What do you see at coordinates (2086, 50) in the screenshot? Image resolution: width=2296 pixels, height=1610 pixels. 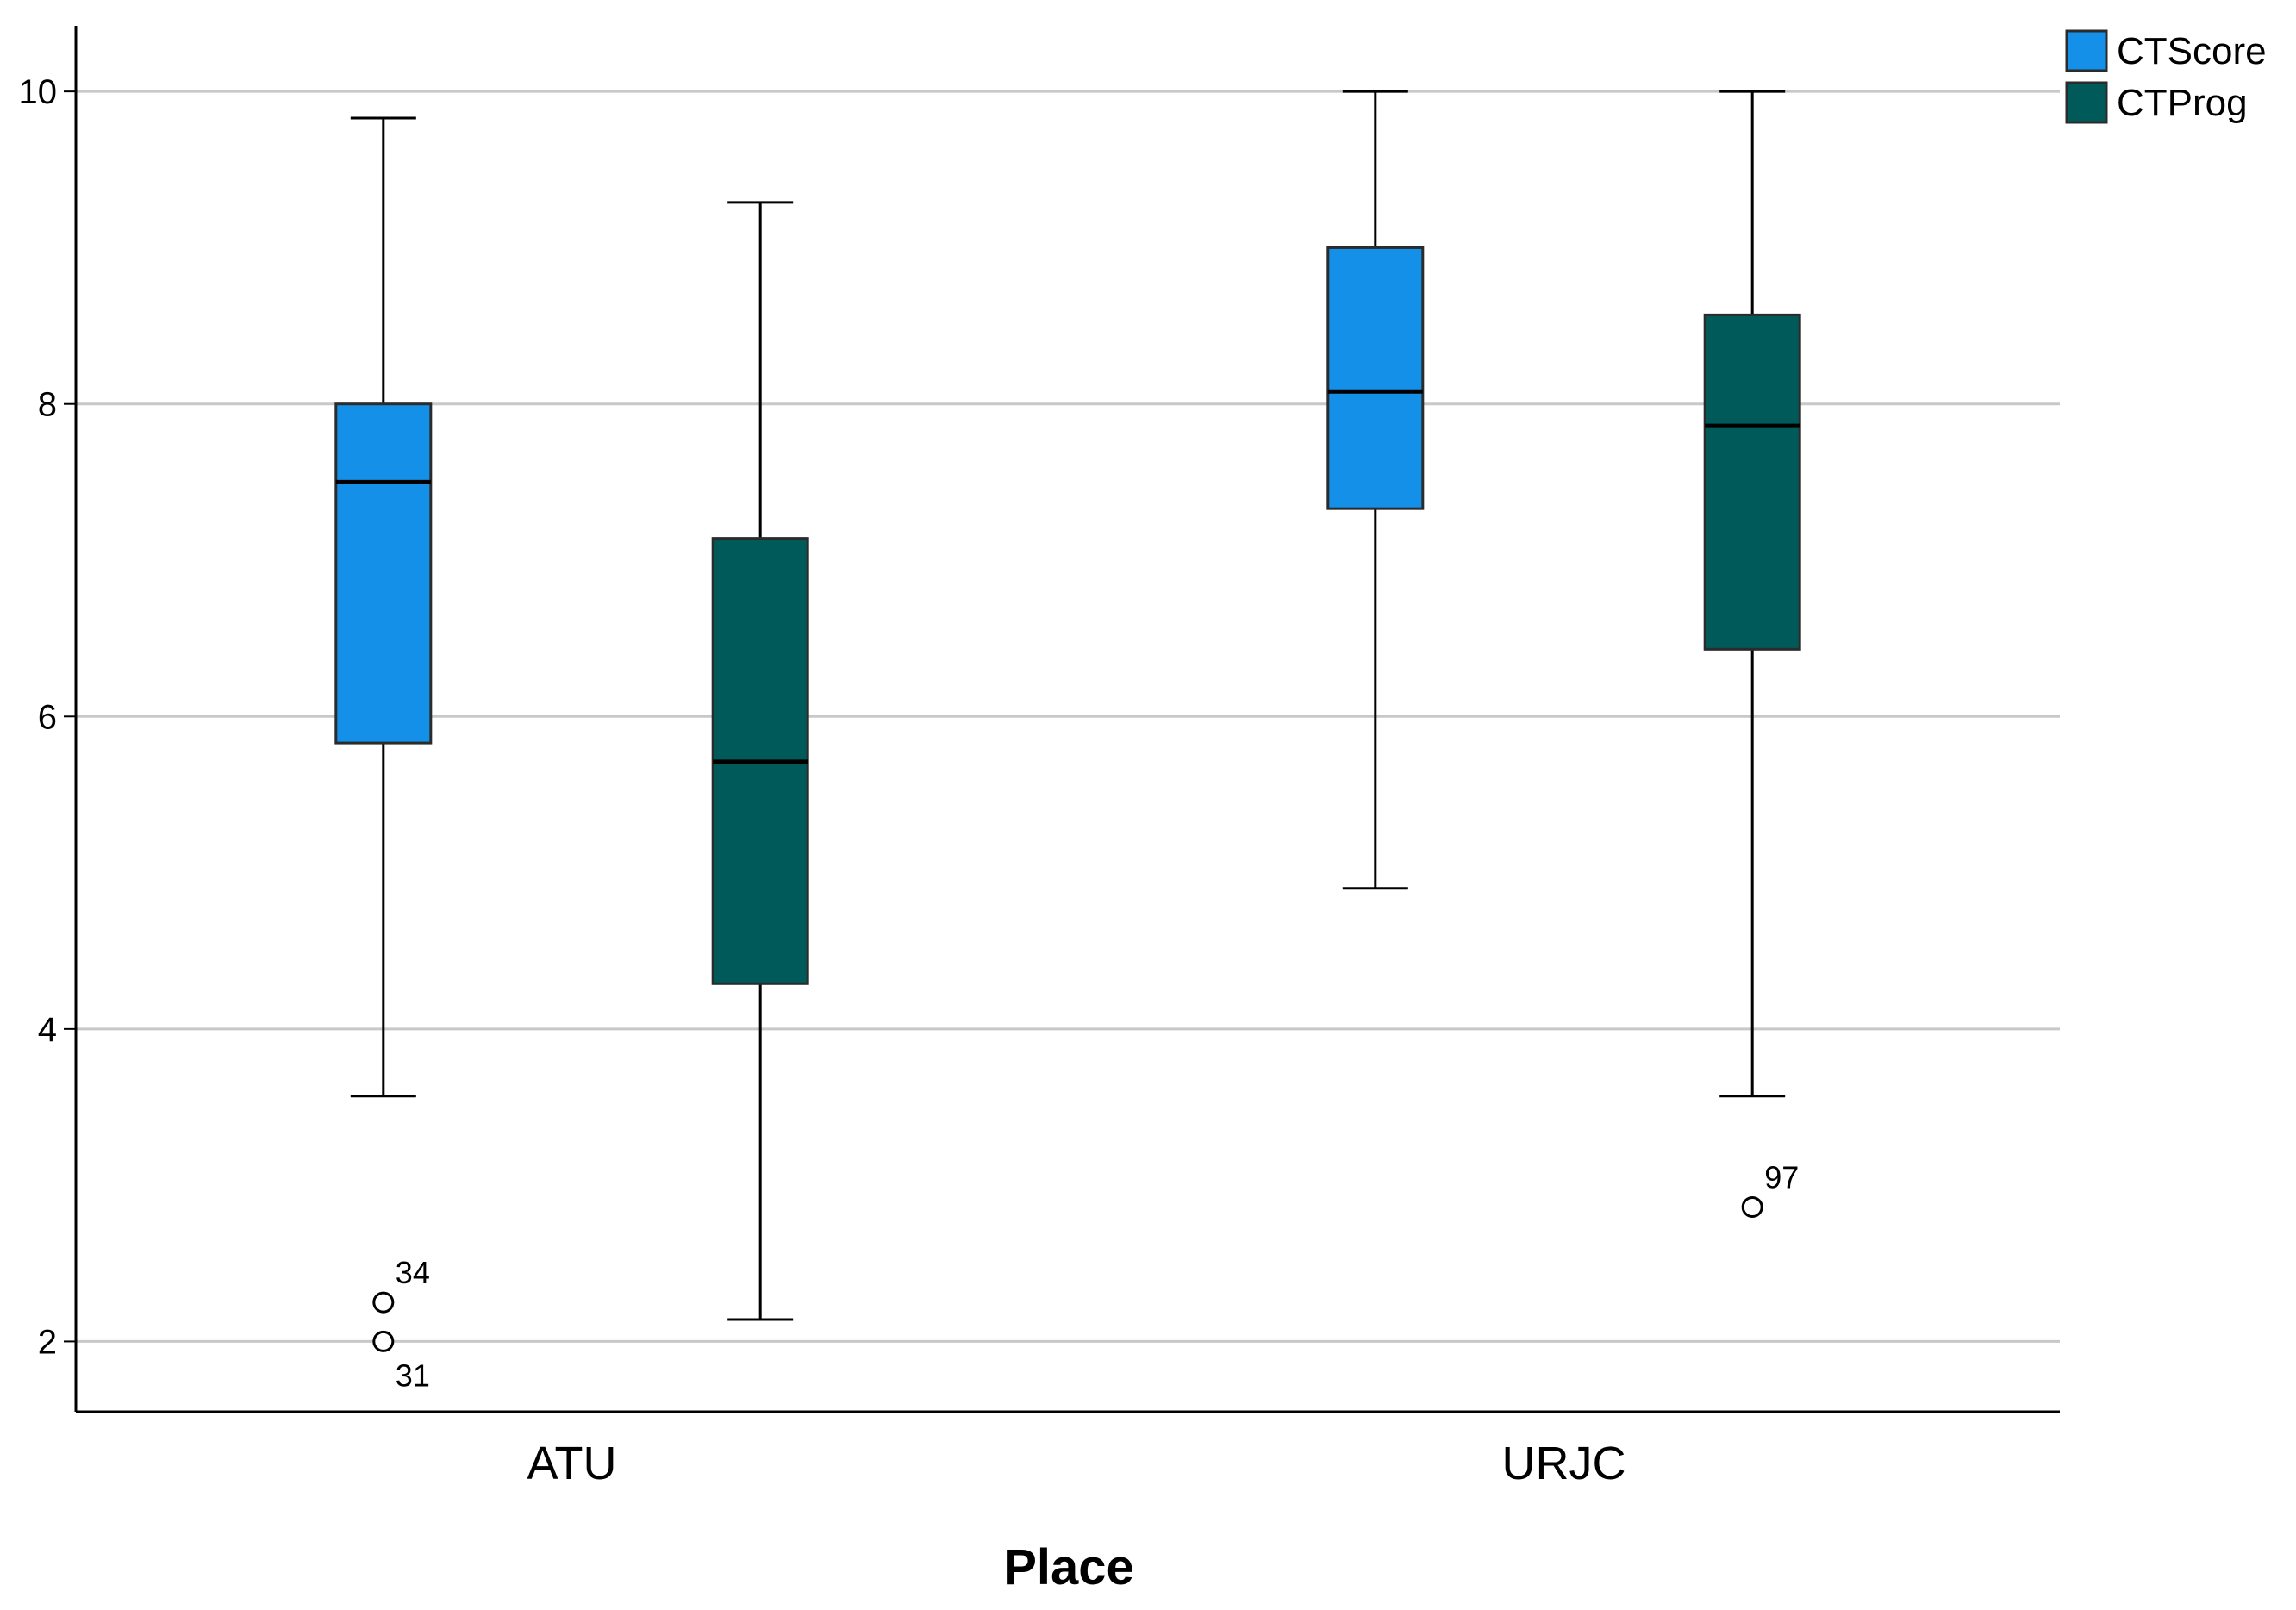 I see `legend-swatch-ctscore` at bounding box center [2086, 50].